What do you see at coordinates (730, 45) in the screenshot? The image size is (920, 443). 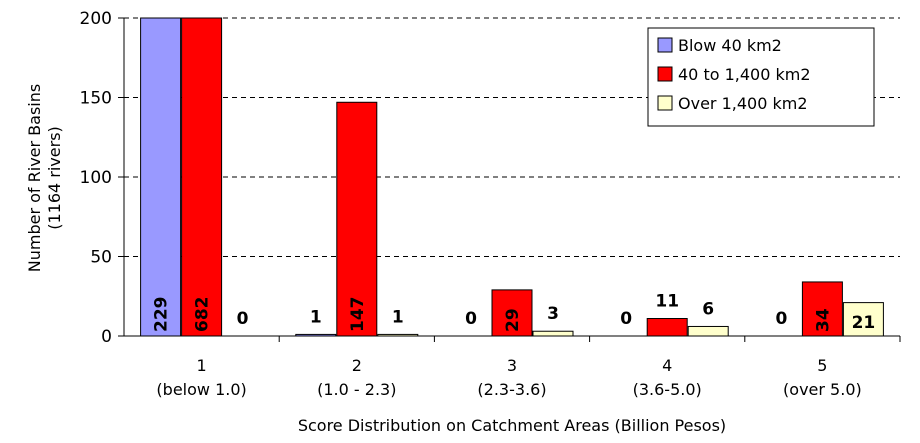 I see `legend-entry: Blow 40 km2` at bounding box center [730, 45].